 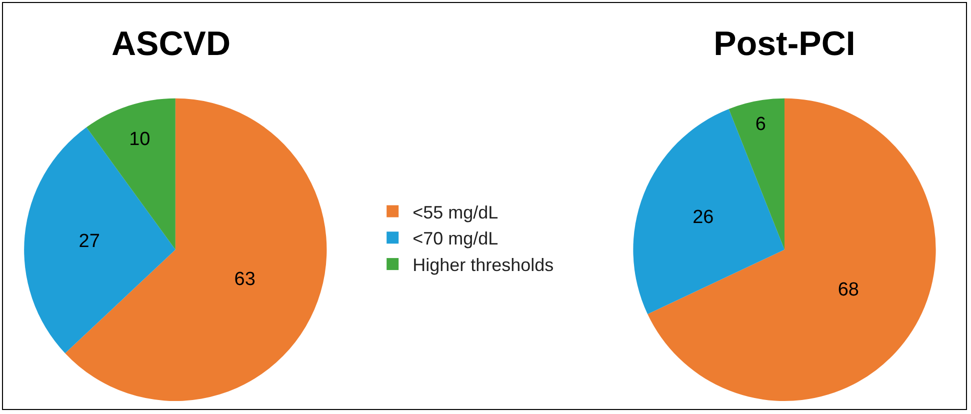 What do you see at coordinates (483, 265) in the screenshot?
I see `legend-label: Higher thresholds` at bounding box center [483, 265].